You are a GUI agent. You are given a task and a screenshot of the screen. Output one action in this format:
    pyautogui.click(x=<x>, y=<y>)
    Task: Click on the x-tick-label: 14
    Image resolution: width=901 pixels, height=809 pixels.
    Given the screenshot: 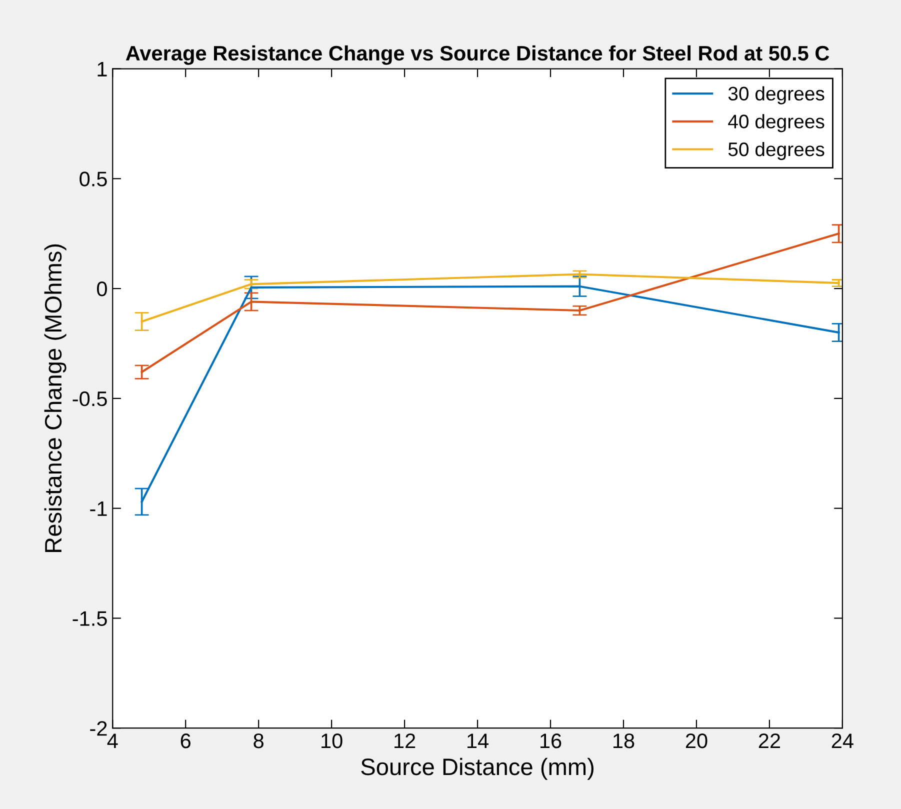 What is the action you would take?
    pyautogui.click(x=478, y=741)
    